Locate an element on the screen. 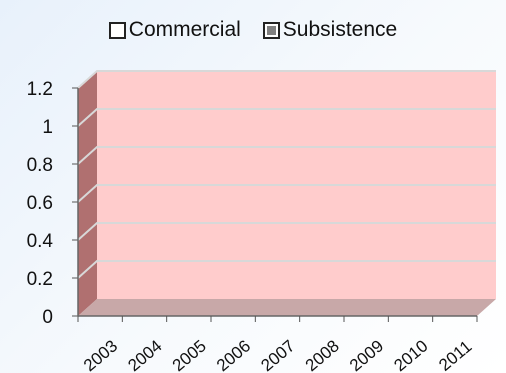 The width and height of the screenshot is (506, 373). legend-item-commercial: Commercial is located at coordinates (174, 30).